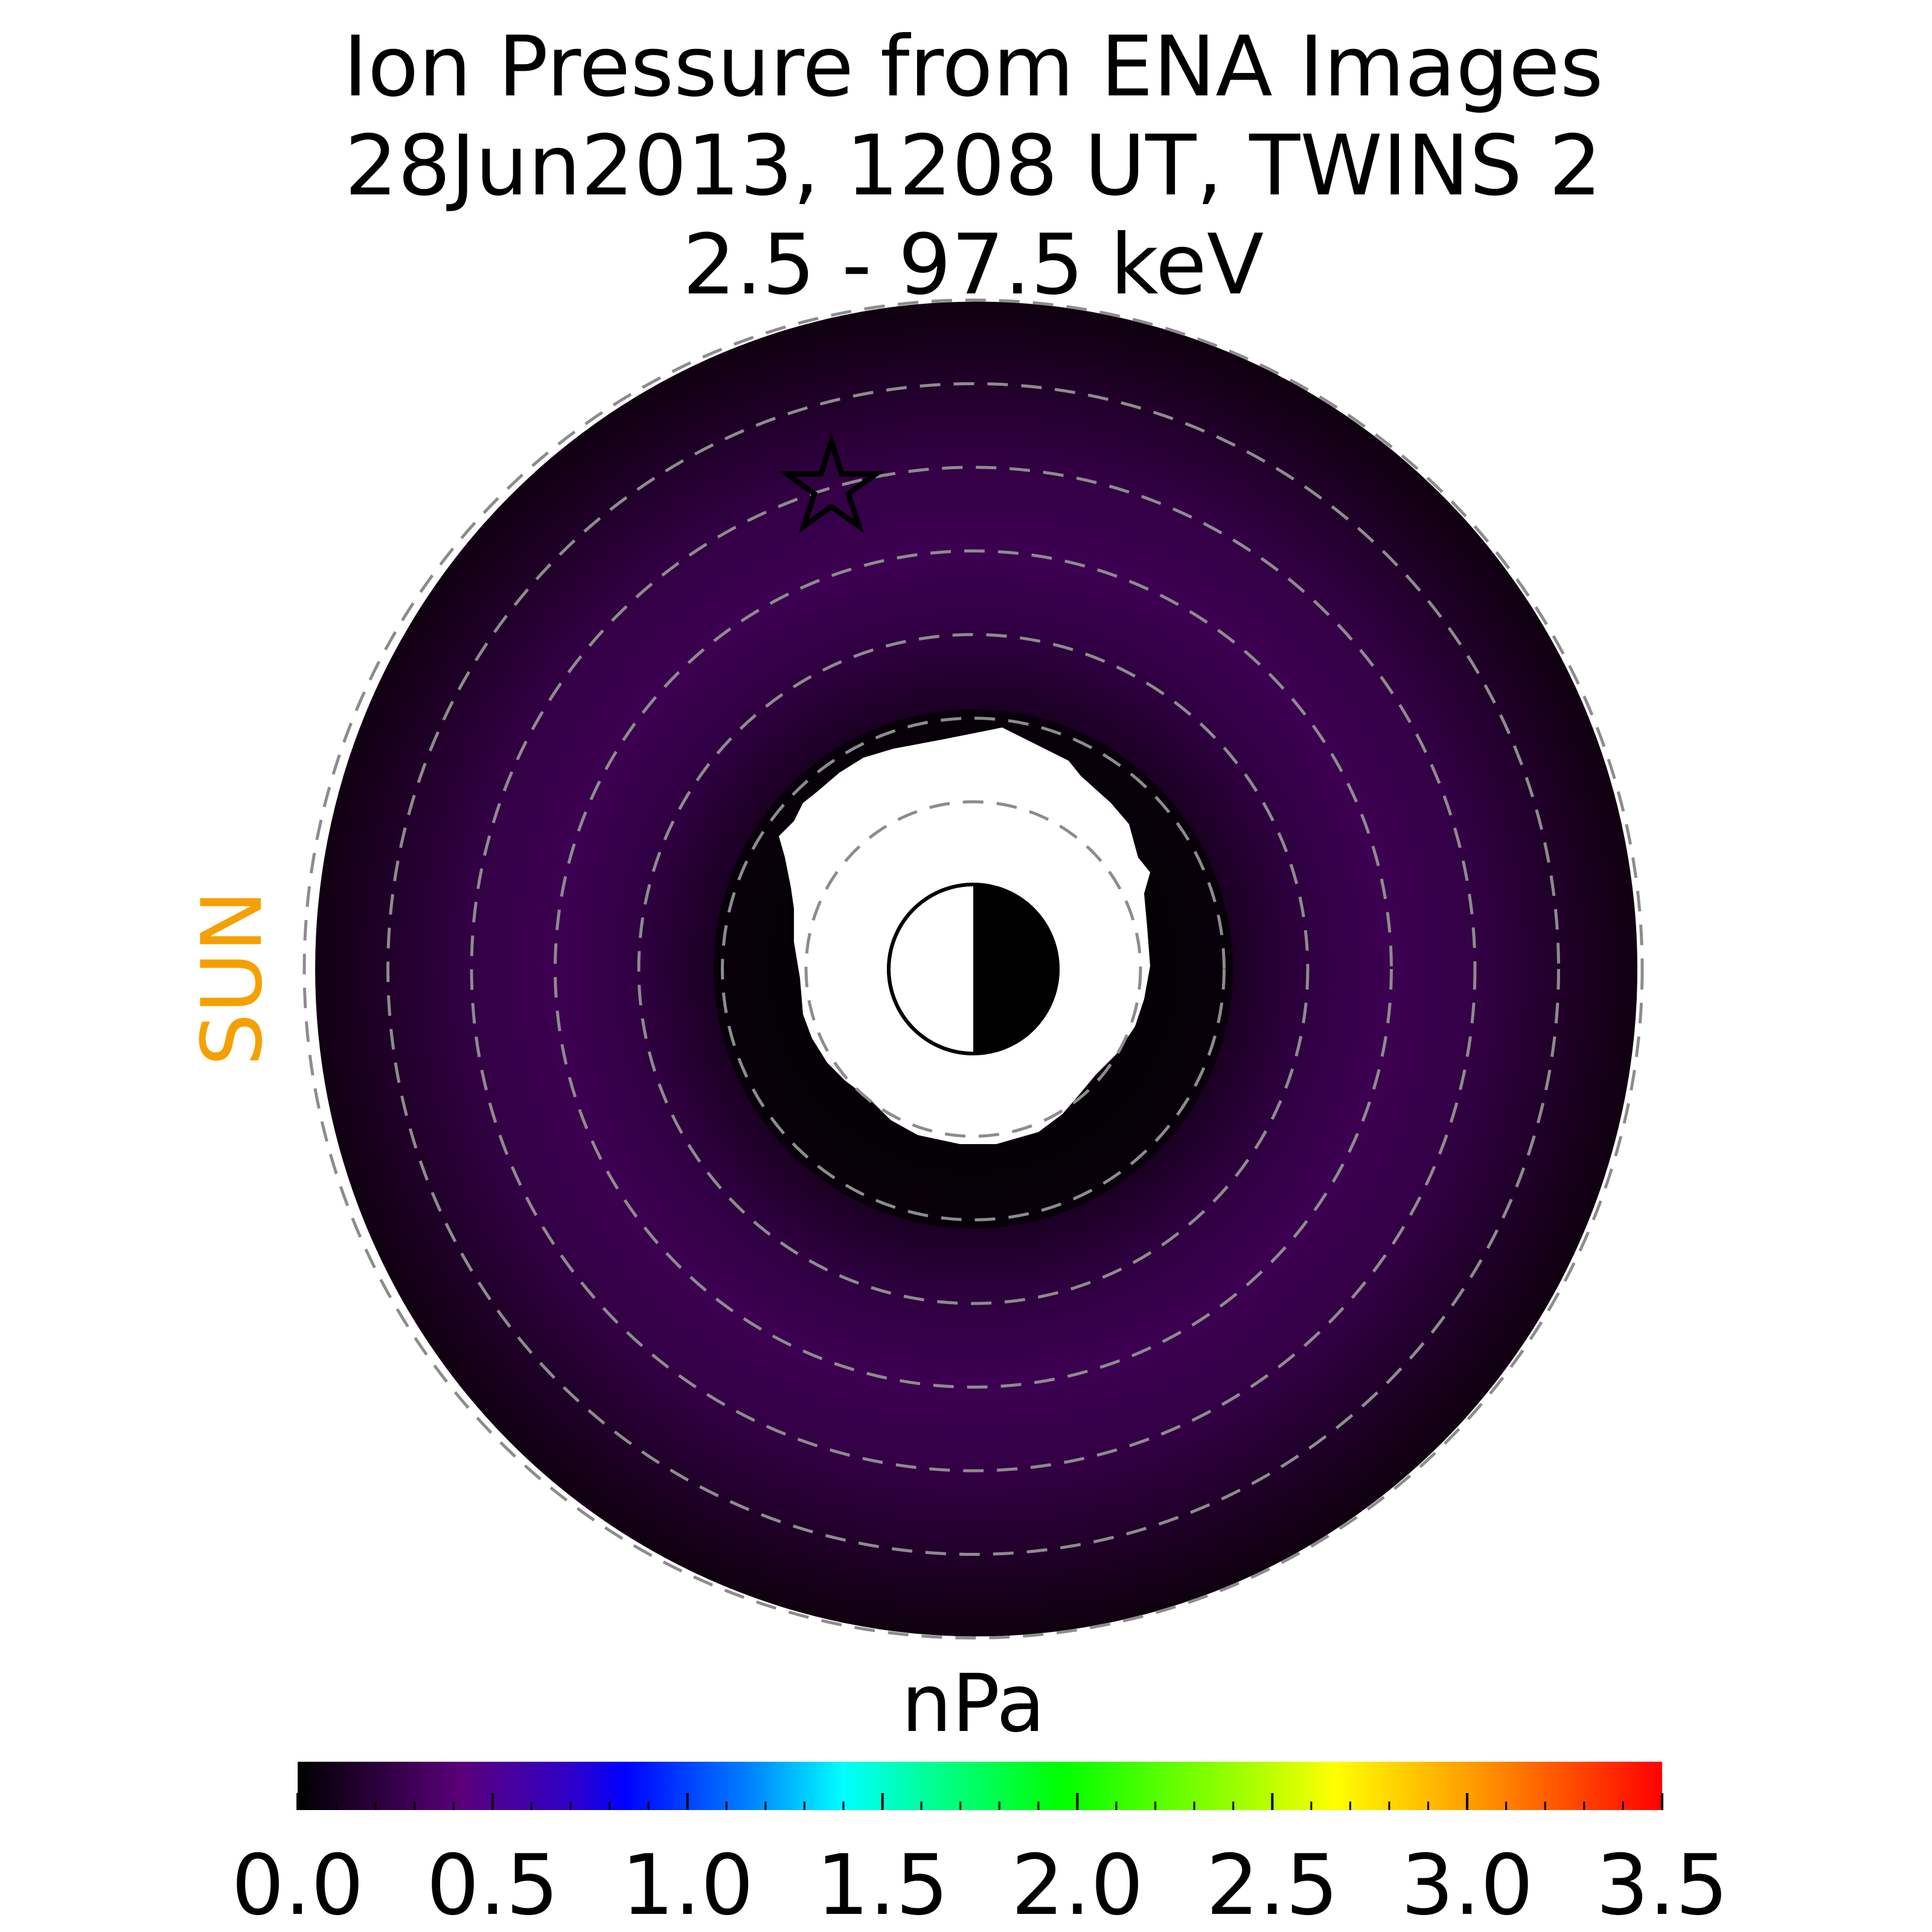 This screenshot has width=1932, height=1932. Describe the element at coordinates (1467, 1884) in the screenshot. I see `colorbar-tick-label: 3.0` at that location.